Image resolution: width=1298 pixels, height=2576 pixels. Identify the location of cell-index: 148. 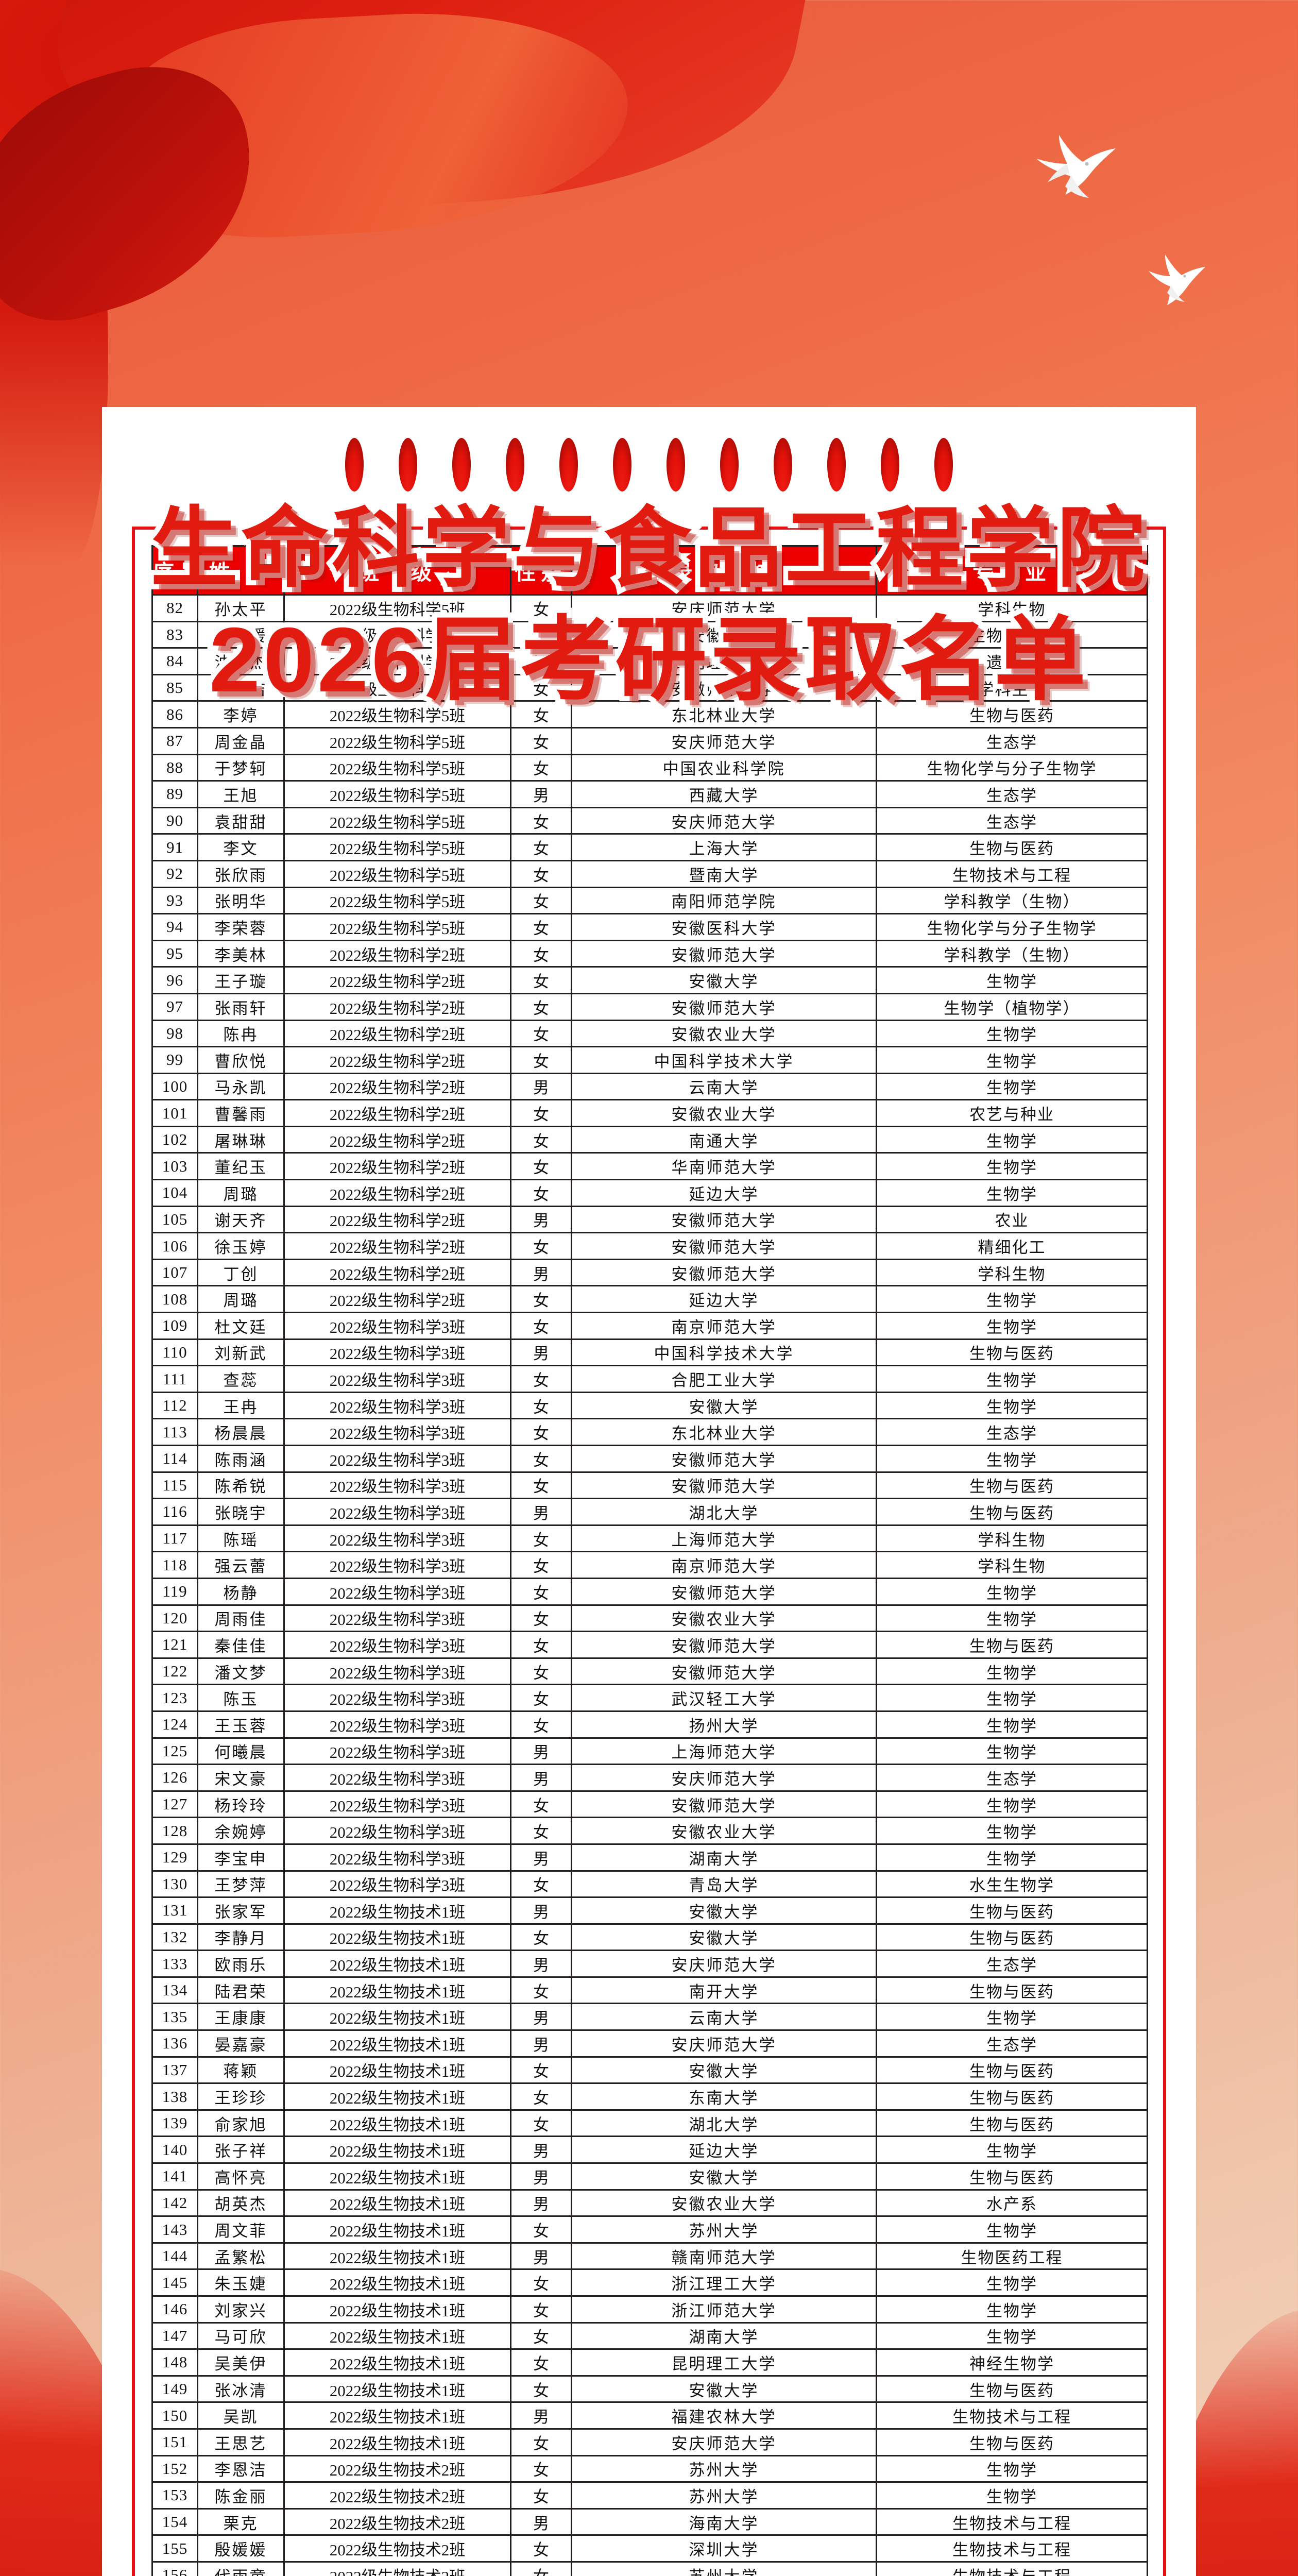
(174, 2362).